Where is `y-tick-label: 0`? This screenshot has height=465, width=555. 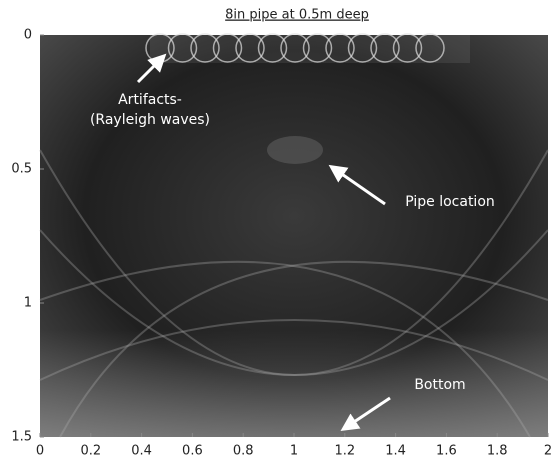
y-tick-label: 0 is located at coordinates (28, 35).